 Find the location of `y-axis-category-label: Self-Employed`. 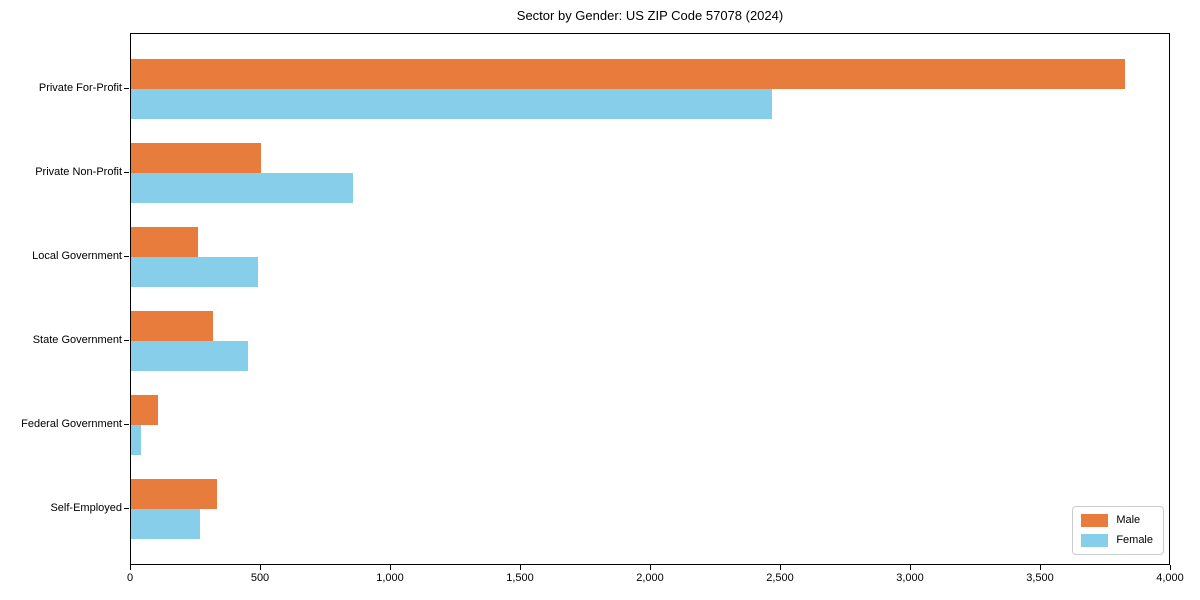

y-axis-category-label: Self-Employed is located at coordinates (86, 508).